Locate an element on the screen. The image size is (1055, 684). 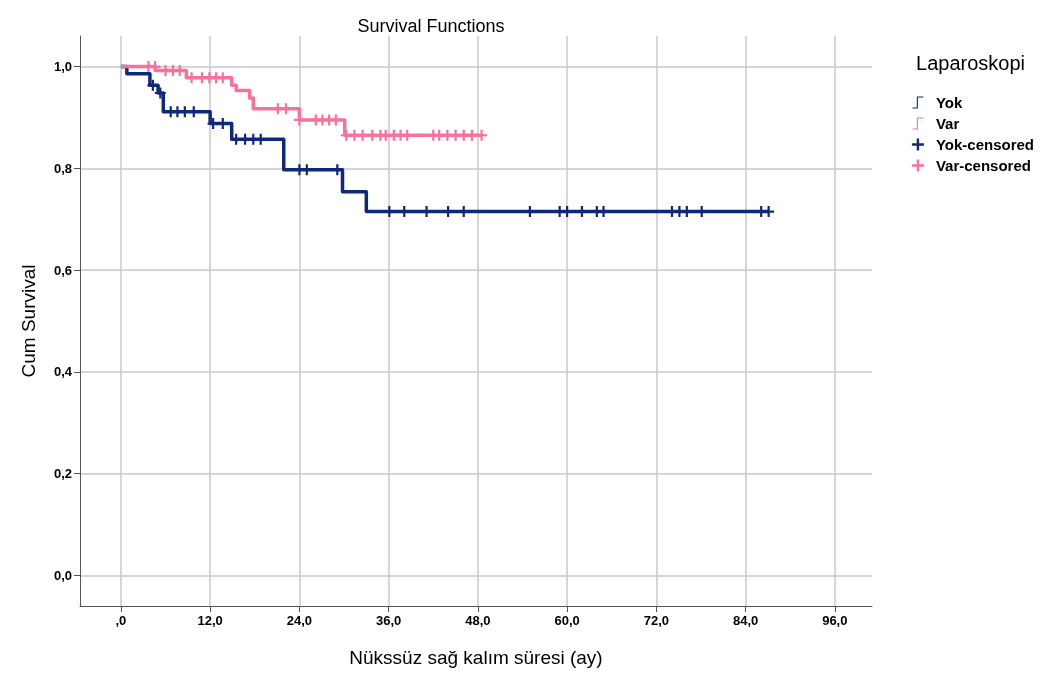
legend-title: Laparoskopi is located at coordinates (970, 63).